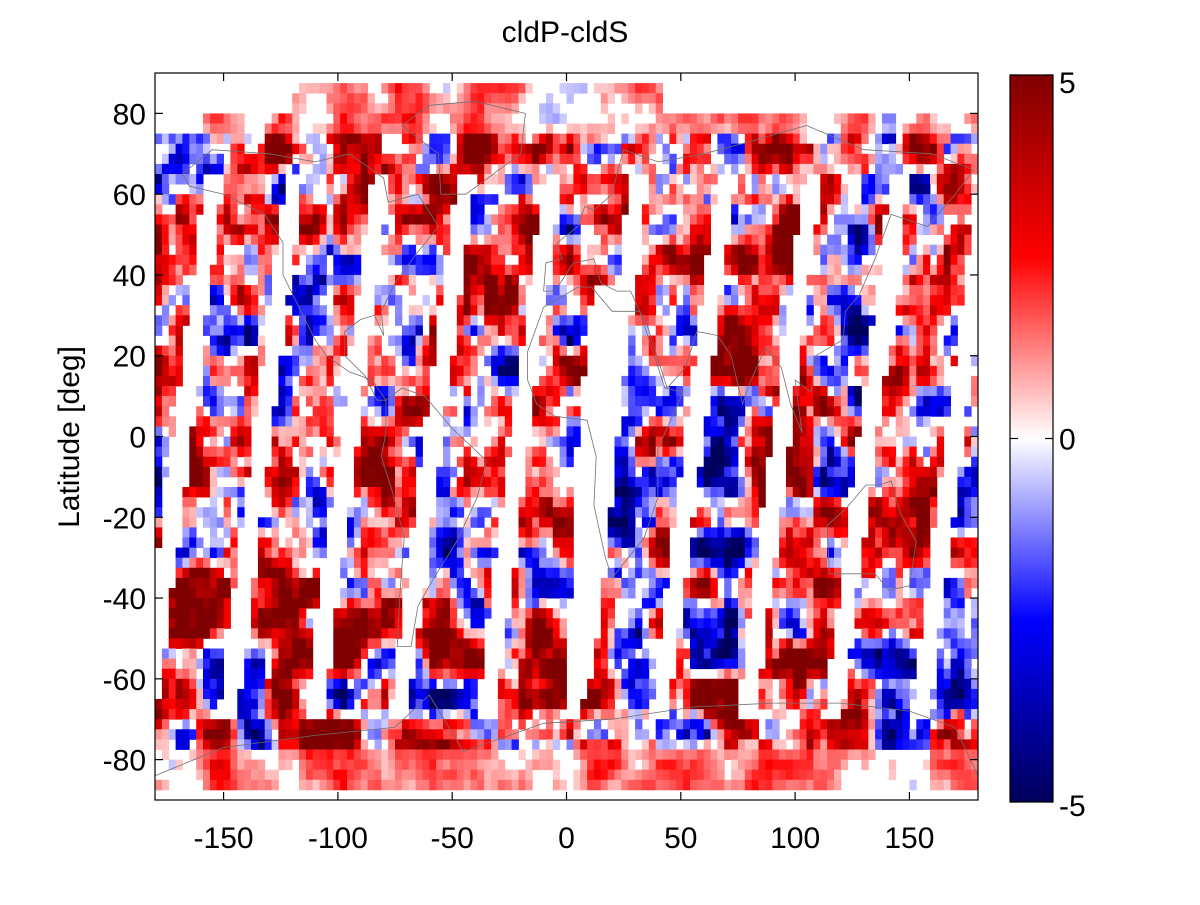 This screenshot has width=1200, height=905. Describe the element at coordinates (124, 518) in the screenshot. I see `y-tick-label: -20` at that location.